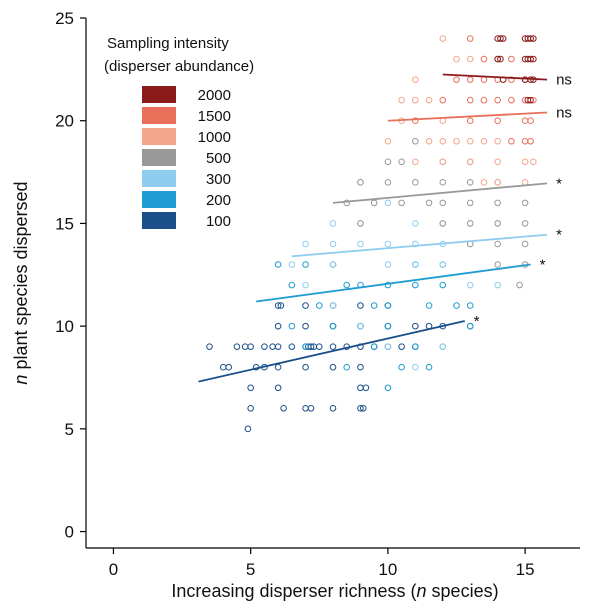  Describe the element at coordinates (564, 112) in the screenshot. I see `significance-1500: ns` at that location.